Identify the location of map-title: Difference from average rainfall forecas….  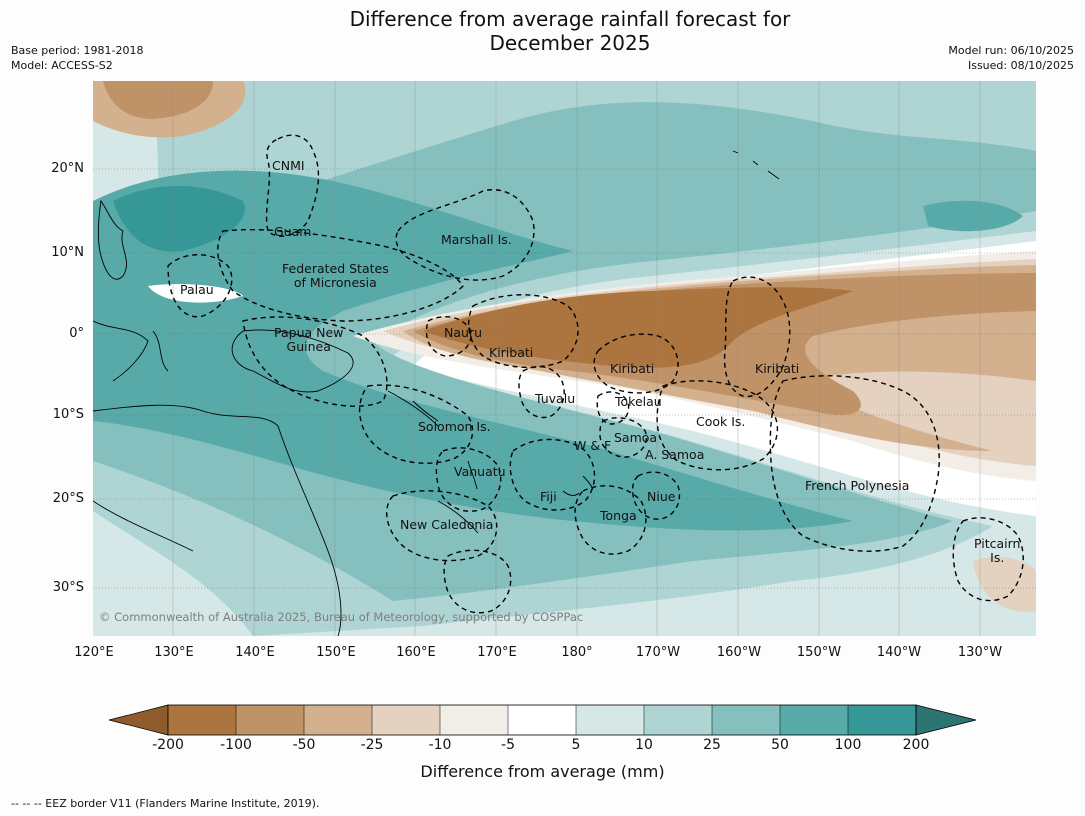
(542, 31).